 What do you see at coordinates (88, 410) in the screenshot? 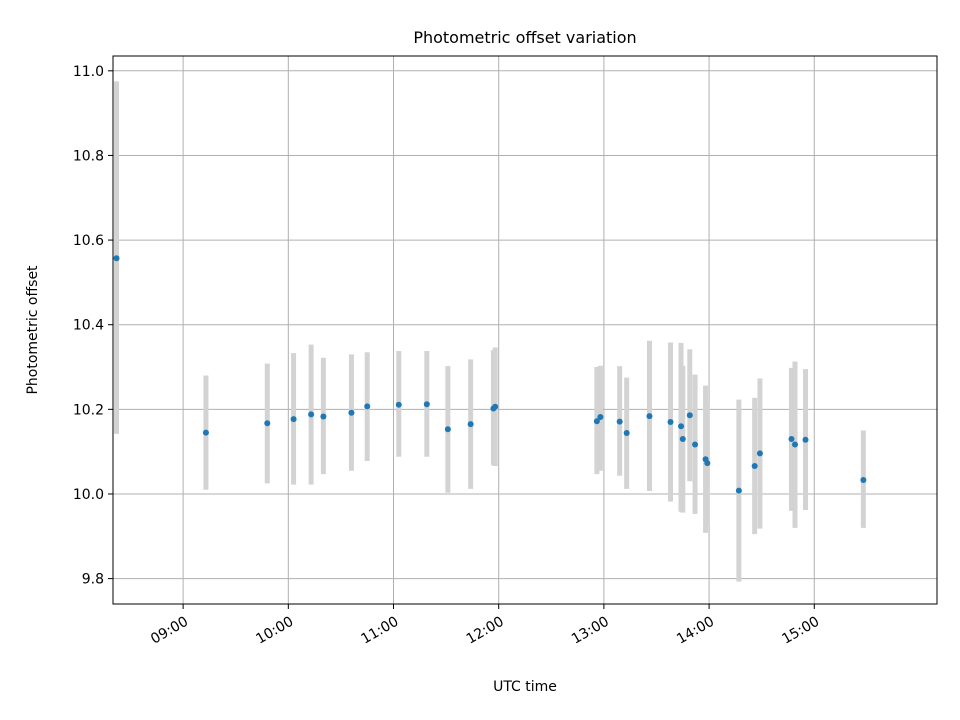
I see `y-tick-label: 10.2` at bounding box center [88, 410].